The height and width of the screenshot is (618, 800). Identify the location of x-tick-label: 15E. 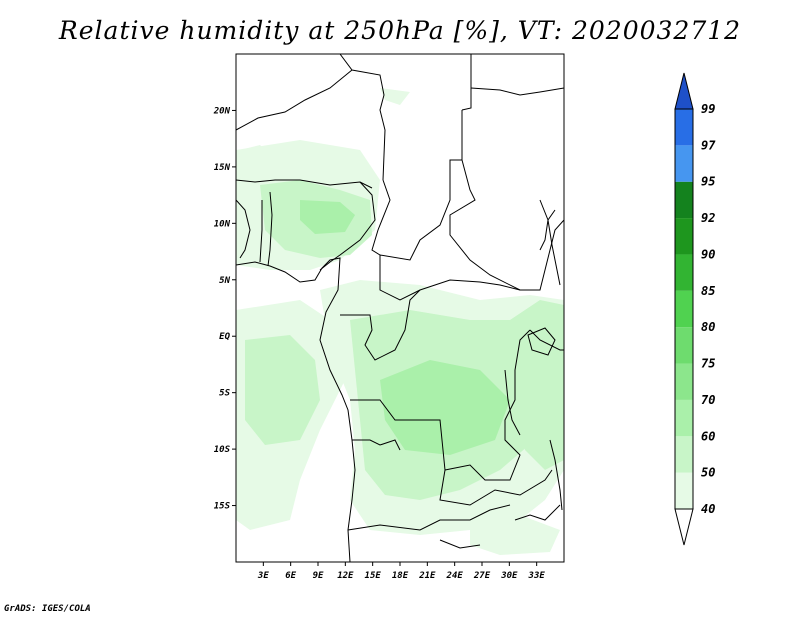
(373, 576).